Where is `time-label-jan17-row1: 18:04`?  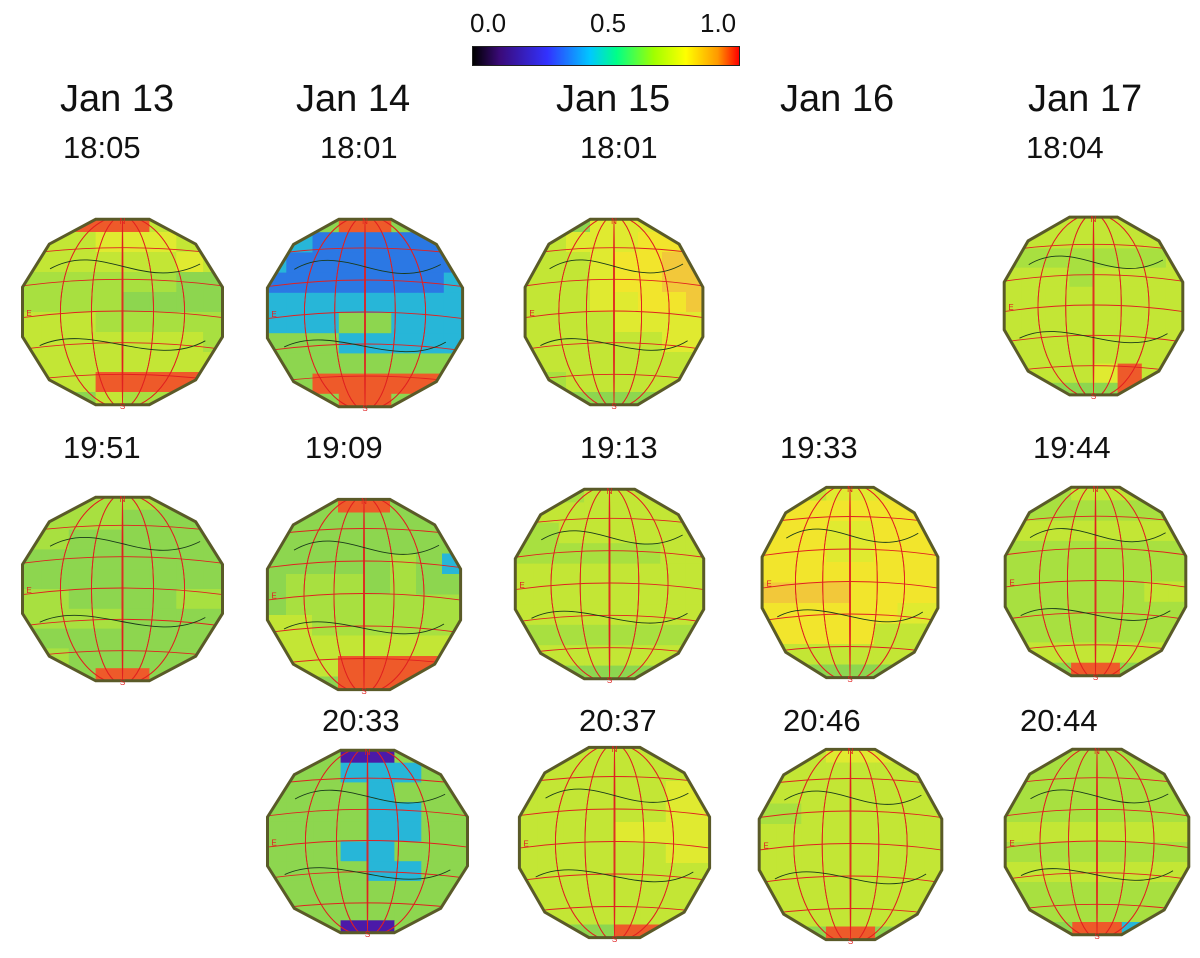 time-label-jan17-row1: 18:04 is located at coordinates (1065, 147).